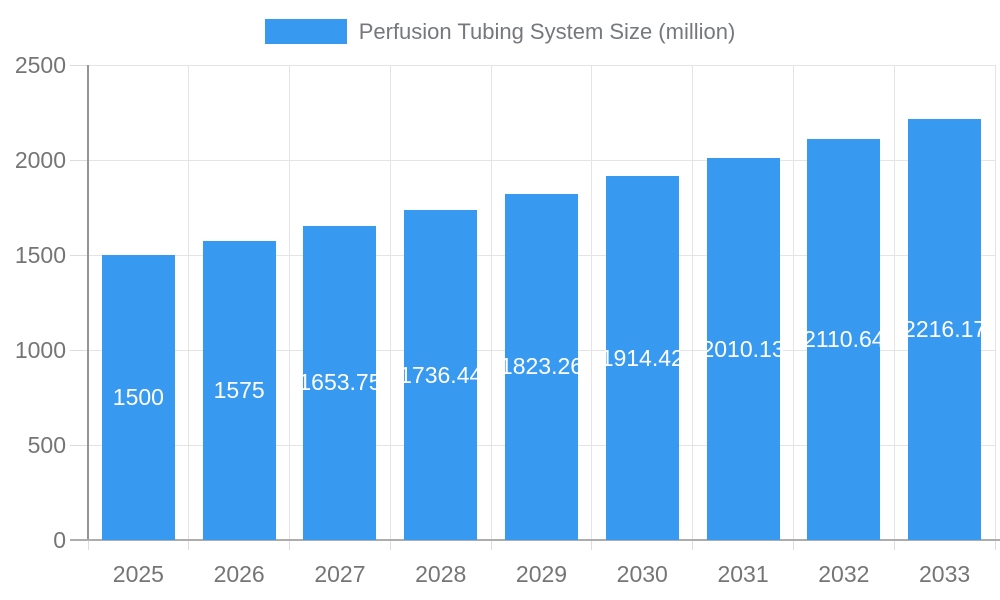  What do you see at coordinates (59, 539) in the screenshot?
I see `y-tick-label: 0` at bounding box center [59, 539].